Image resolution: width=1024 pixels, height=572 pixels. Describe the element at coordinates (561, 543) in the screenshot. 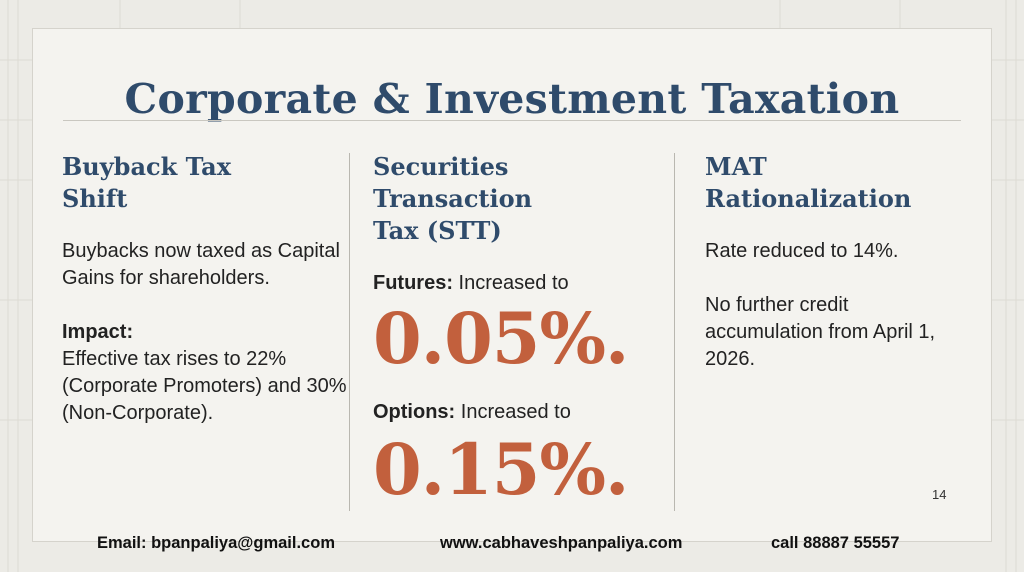

I see `footer-website: www.cabhaveshpanpaliya.com` at that location.